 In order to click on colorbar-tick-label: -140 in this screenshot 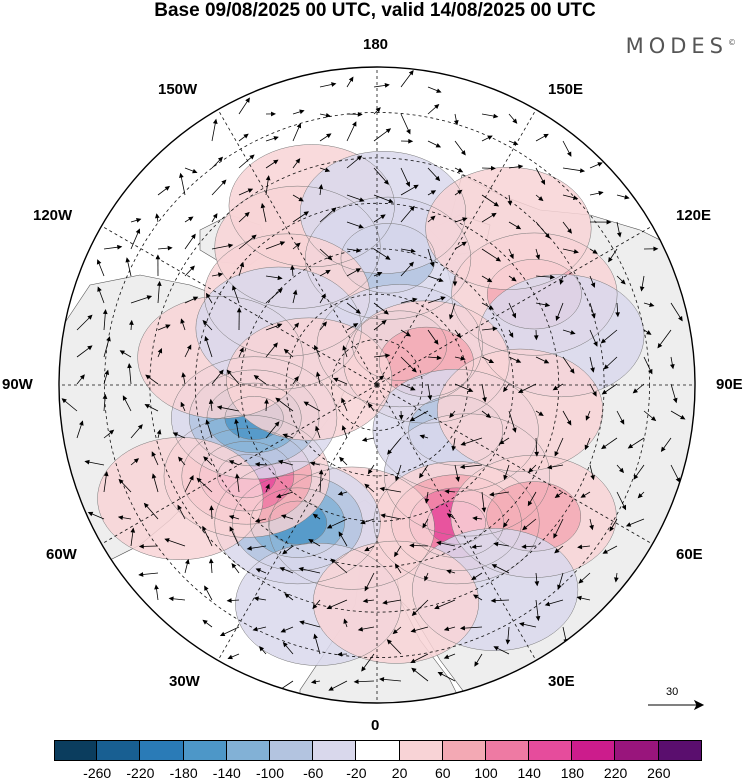, I will do `click(226, 773)`.